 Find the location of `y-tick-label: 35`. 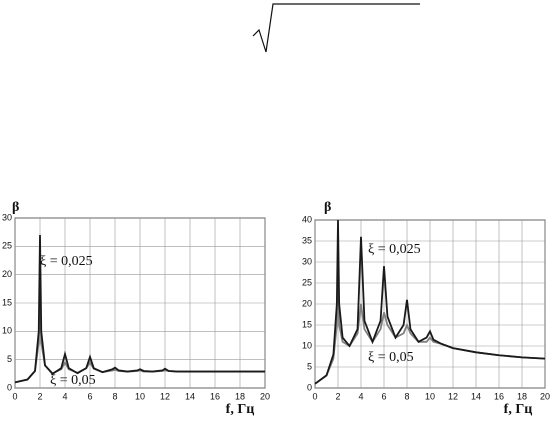

y-tick-label: 35 is located at coordinates (307, 240).